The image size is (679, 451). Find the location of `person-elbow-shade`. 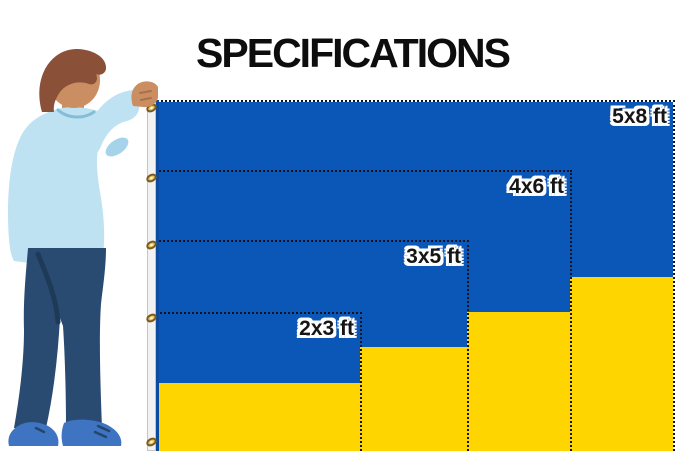

person-elbow-shade is located at coordinates (117, 147).